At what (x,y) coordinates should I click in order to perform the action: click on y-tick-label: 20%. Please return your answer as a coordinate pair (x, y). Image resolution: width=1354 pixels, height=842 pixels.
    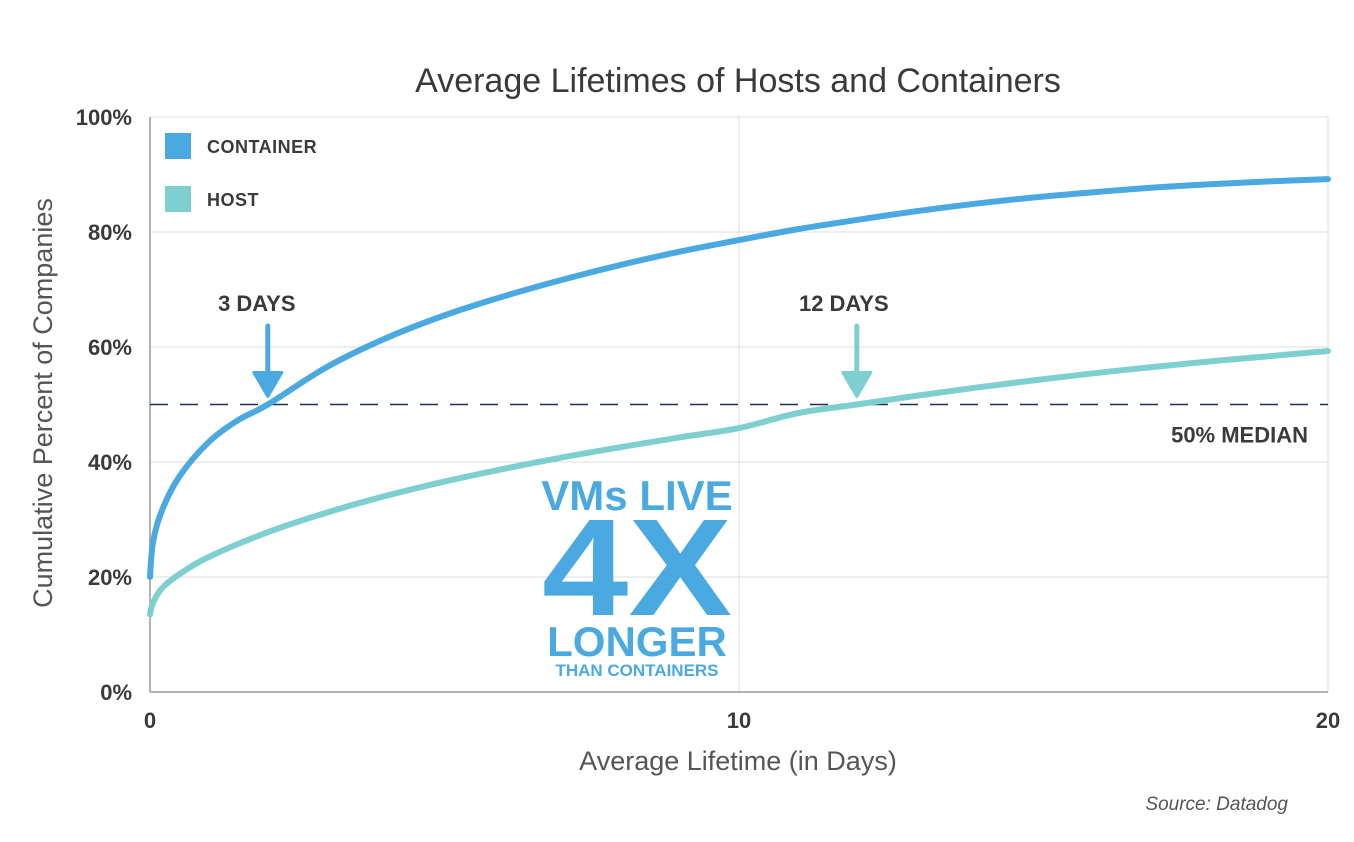
    Looking at the image, I should click on (110, 577).